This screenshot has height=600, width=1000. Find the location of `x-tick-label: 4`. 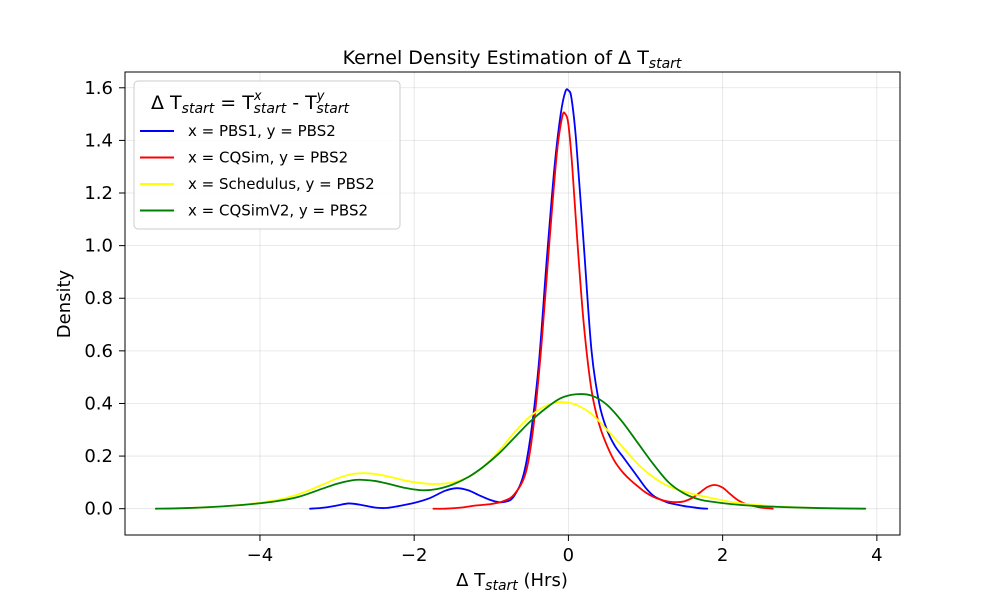

x-tick-label: 4 is located at coordinates (876, 555).